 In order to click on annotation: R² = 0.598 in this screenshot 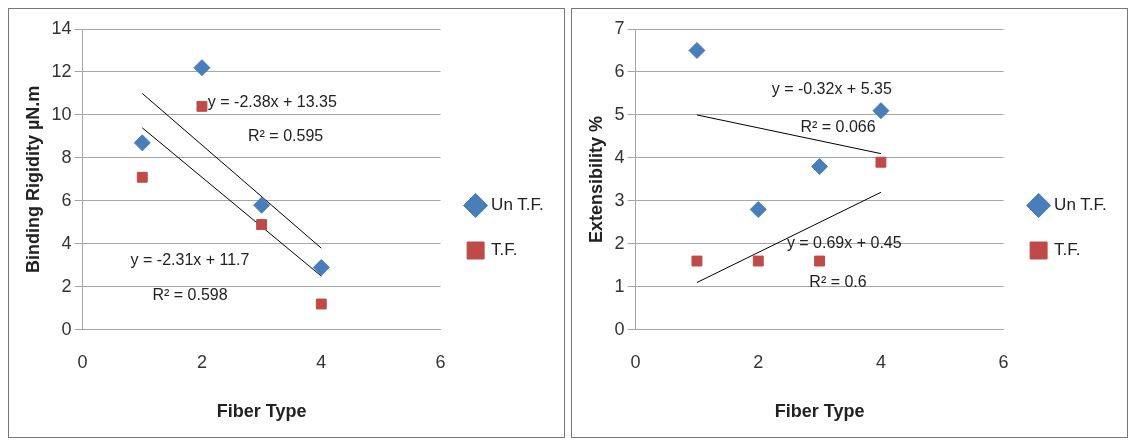, I will do `click(190, 294)`.